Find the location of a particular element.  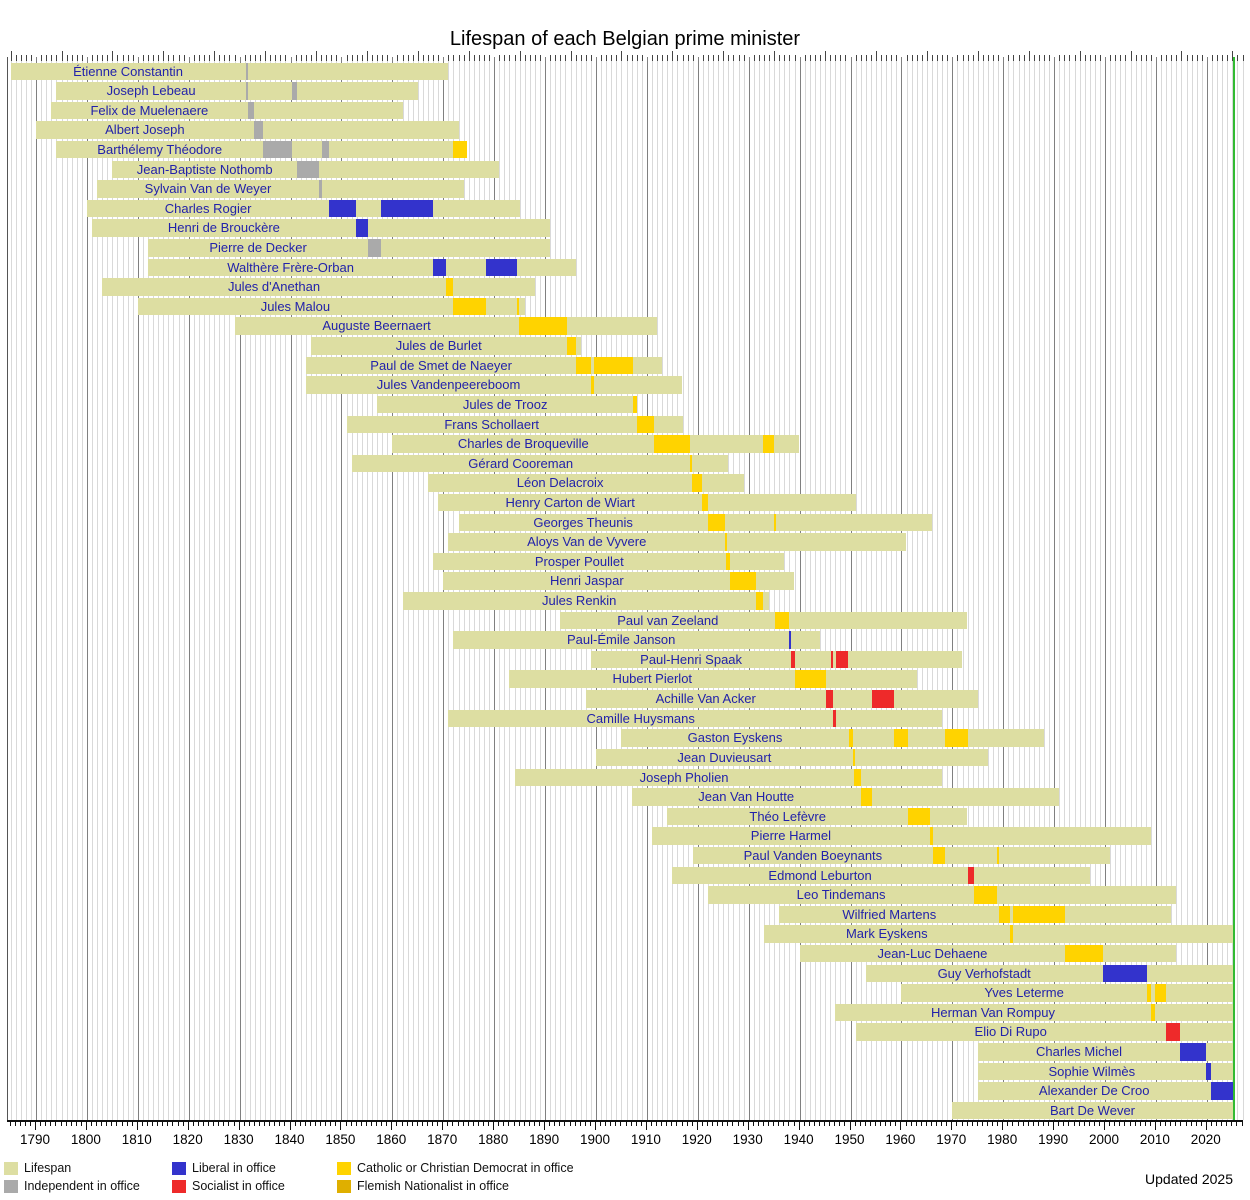

pm-name-label: Henri Jaspar is located at coordinates (586, 581).